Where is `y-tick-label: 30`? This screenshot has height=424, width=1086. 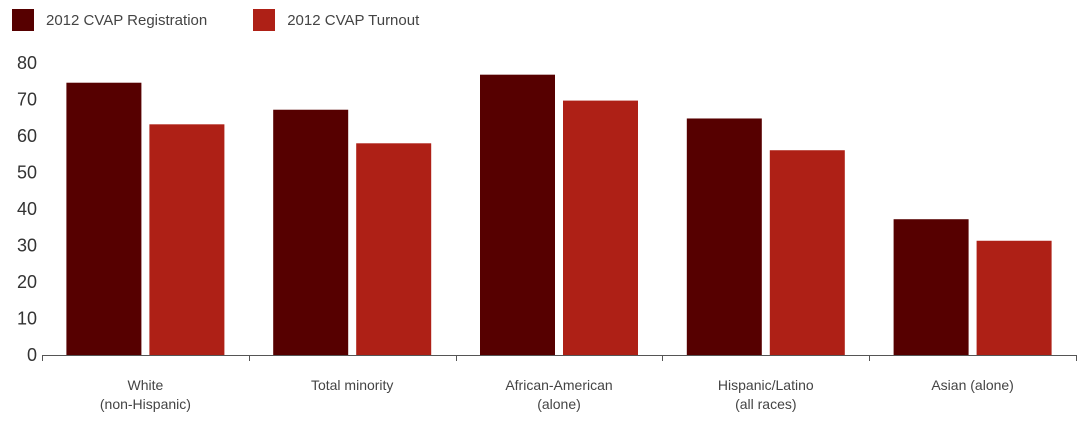 y-tick-label: 30 is located at coordinates (27, 246).